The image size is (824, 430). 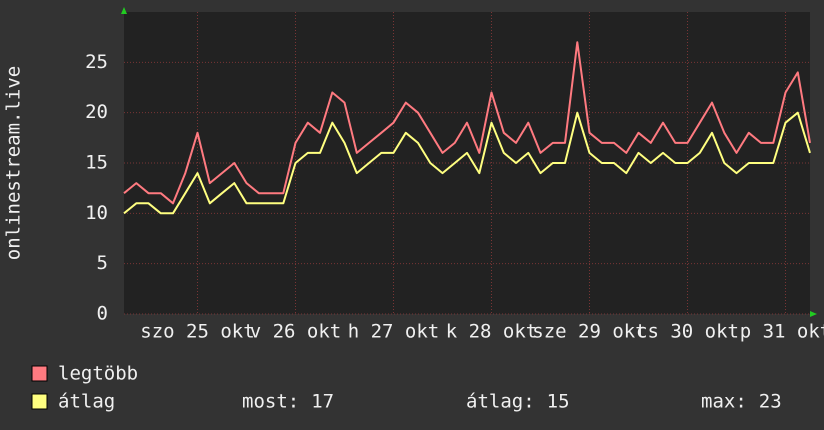 What do you see at coordinates (98, 374) in the screenshot?
I see `legend-label: legtöbb` at bounding box center [98, 374].